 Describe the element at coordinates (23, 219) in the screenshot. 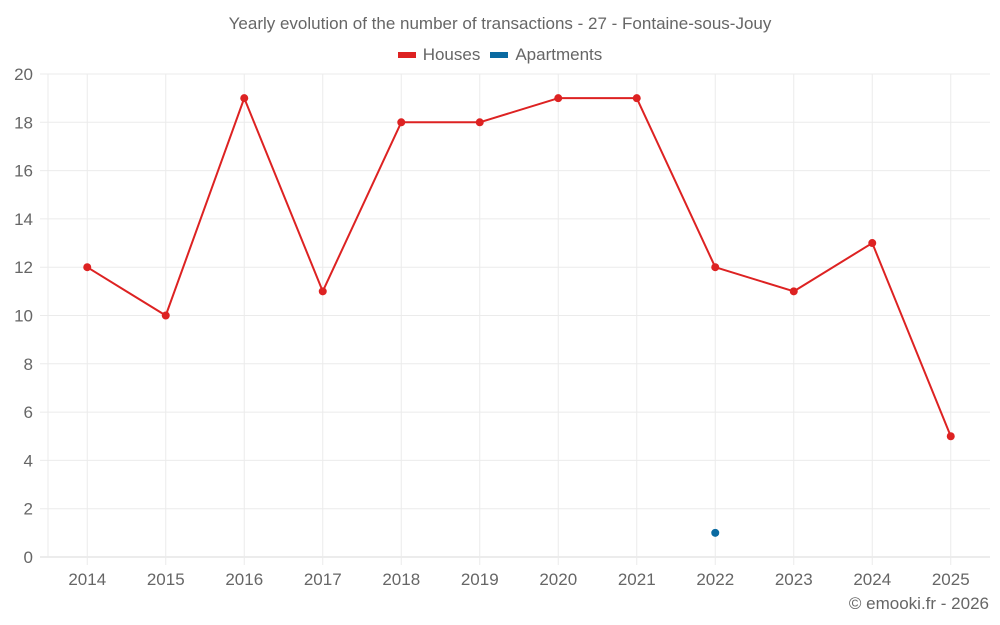

I see `y-tick-label: 14` at that location.